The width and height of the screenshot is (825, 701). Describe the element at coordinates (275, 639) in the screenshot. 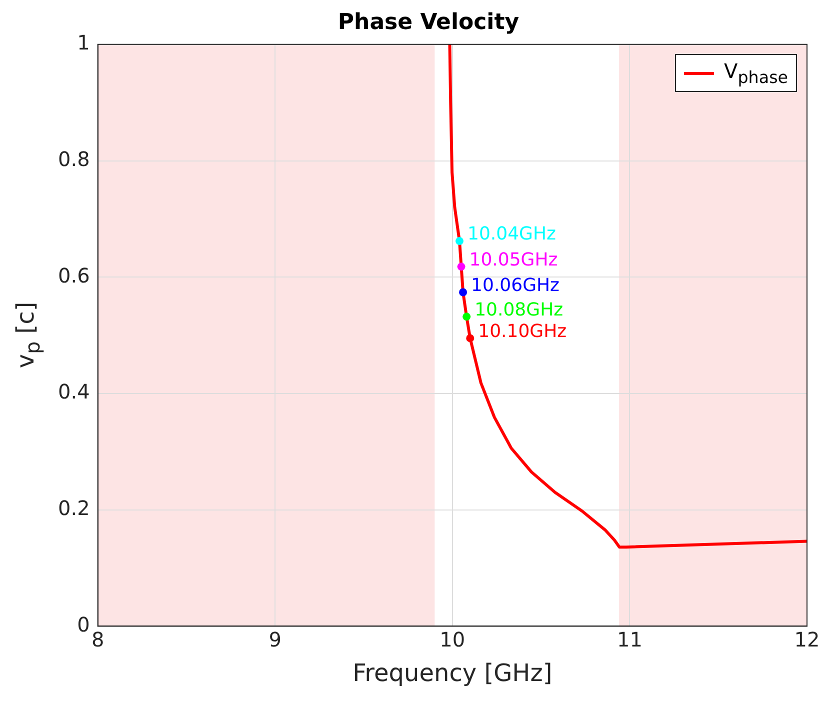

I see `x-tick-label: 9` at that location.